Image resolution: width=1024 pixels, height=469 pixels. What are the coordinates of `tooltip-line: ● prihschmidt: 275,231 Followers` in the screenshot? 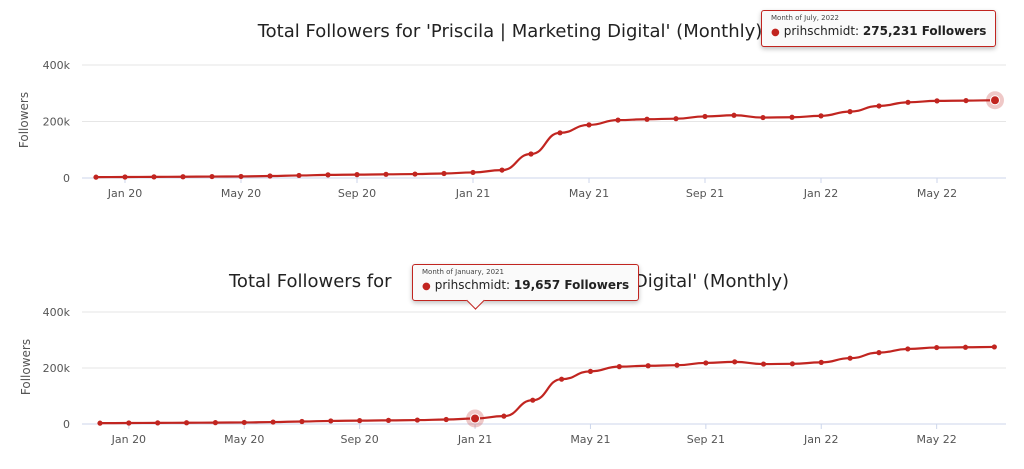 It's located at (879, 31).